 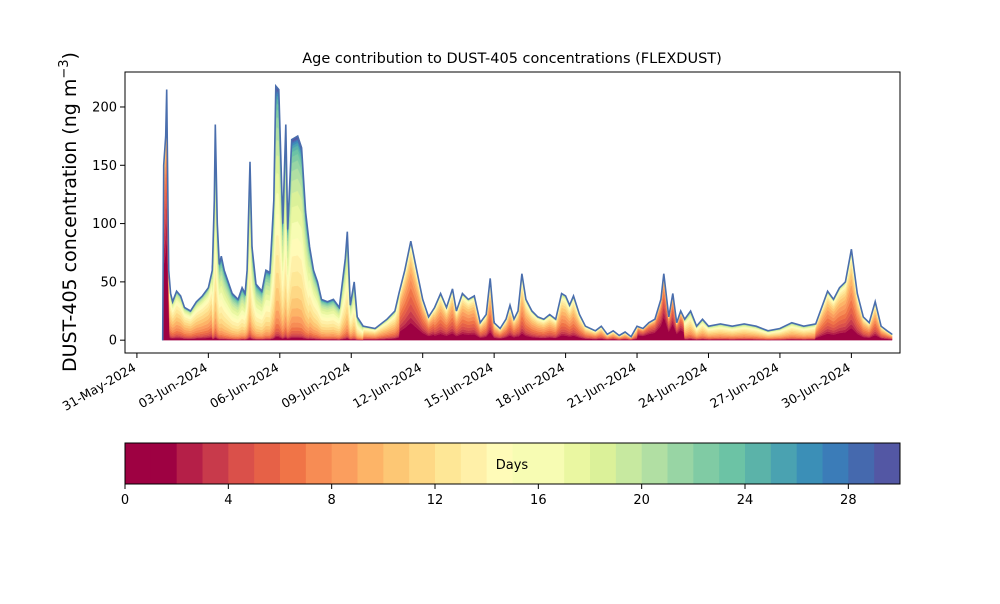 What do you see at coordinates (673, 385) in the screenshot?
I see `x-tick-label: 24-Jun-2024` at bounding box center [673, 385].